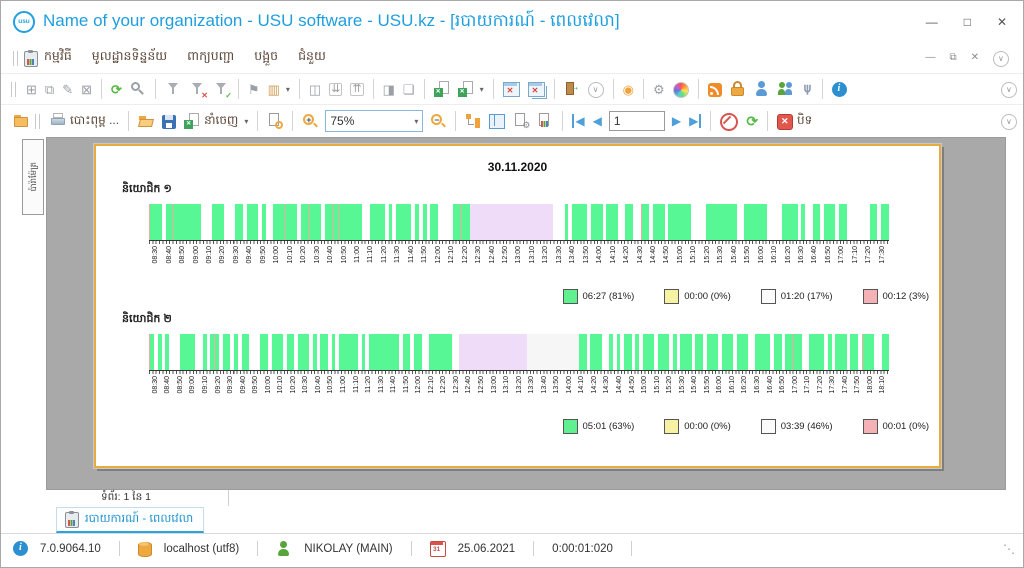  What do you see at coordinates (511, 89) in the screenshot?
I see `close-window-button` at bounding box center [511, 89].